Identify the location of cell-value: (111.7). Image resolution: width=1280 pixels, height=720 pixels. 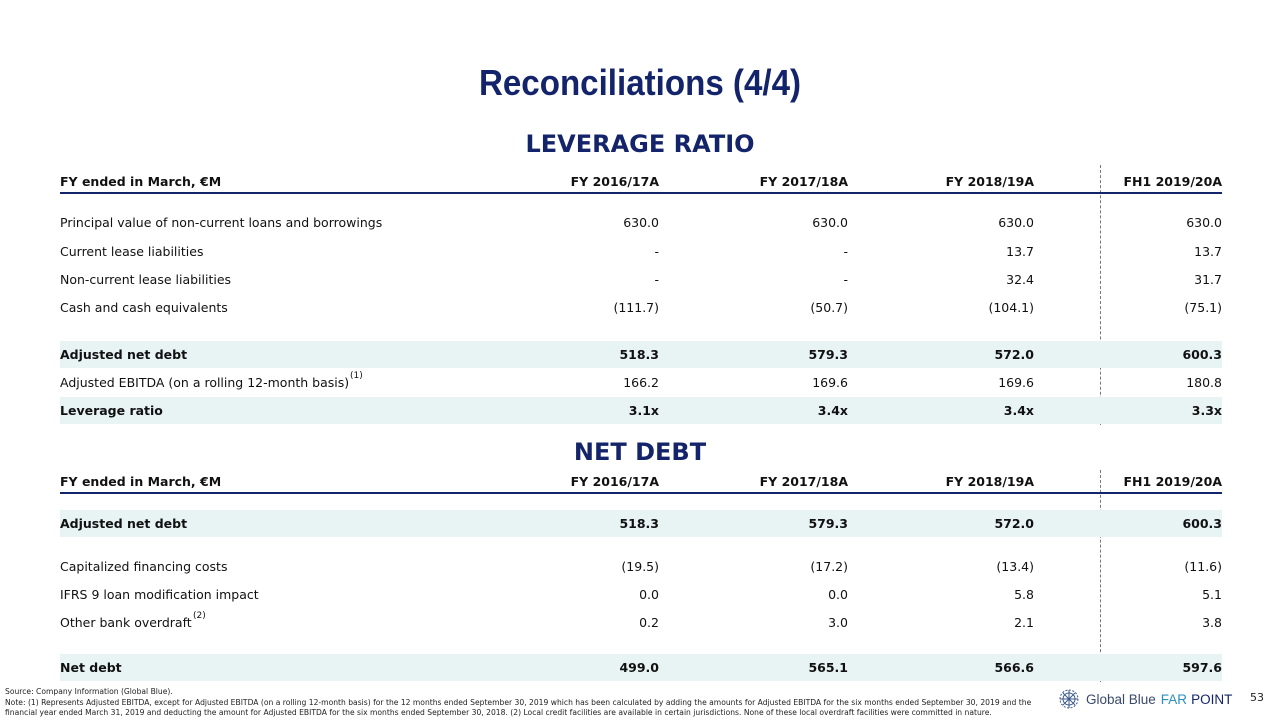
(636, 307).